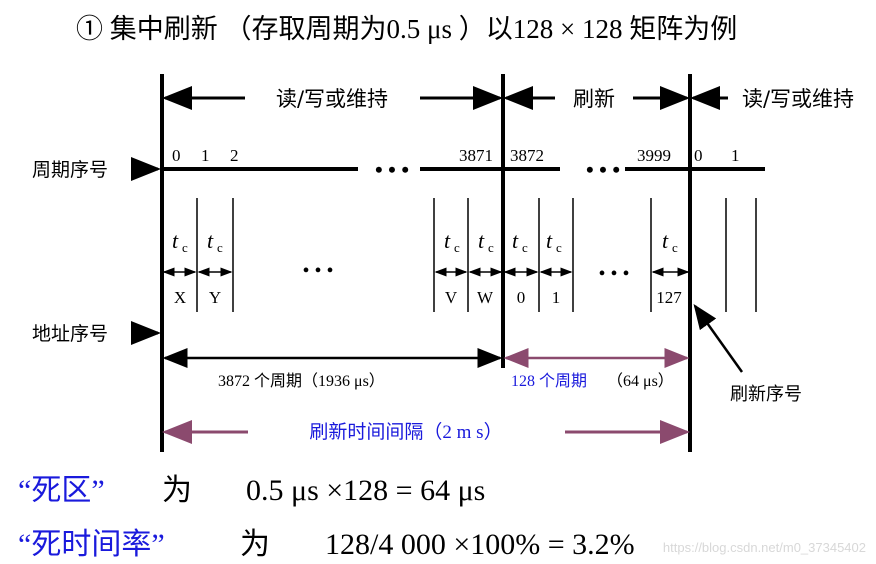 Image resolution: width=876 pixels, height=564 pixels. What do you see at coordinates (798, 99) in the screenshot?
I see `phase-read-write-2: 读/写或维持` at bounding box center [798, 99].